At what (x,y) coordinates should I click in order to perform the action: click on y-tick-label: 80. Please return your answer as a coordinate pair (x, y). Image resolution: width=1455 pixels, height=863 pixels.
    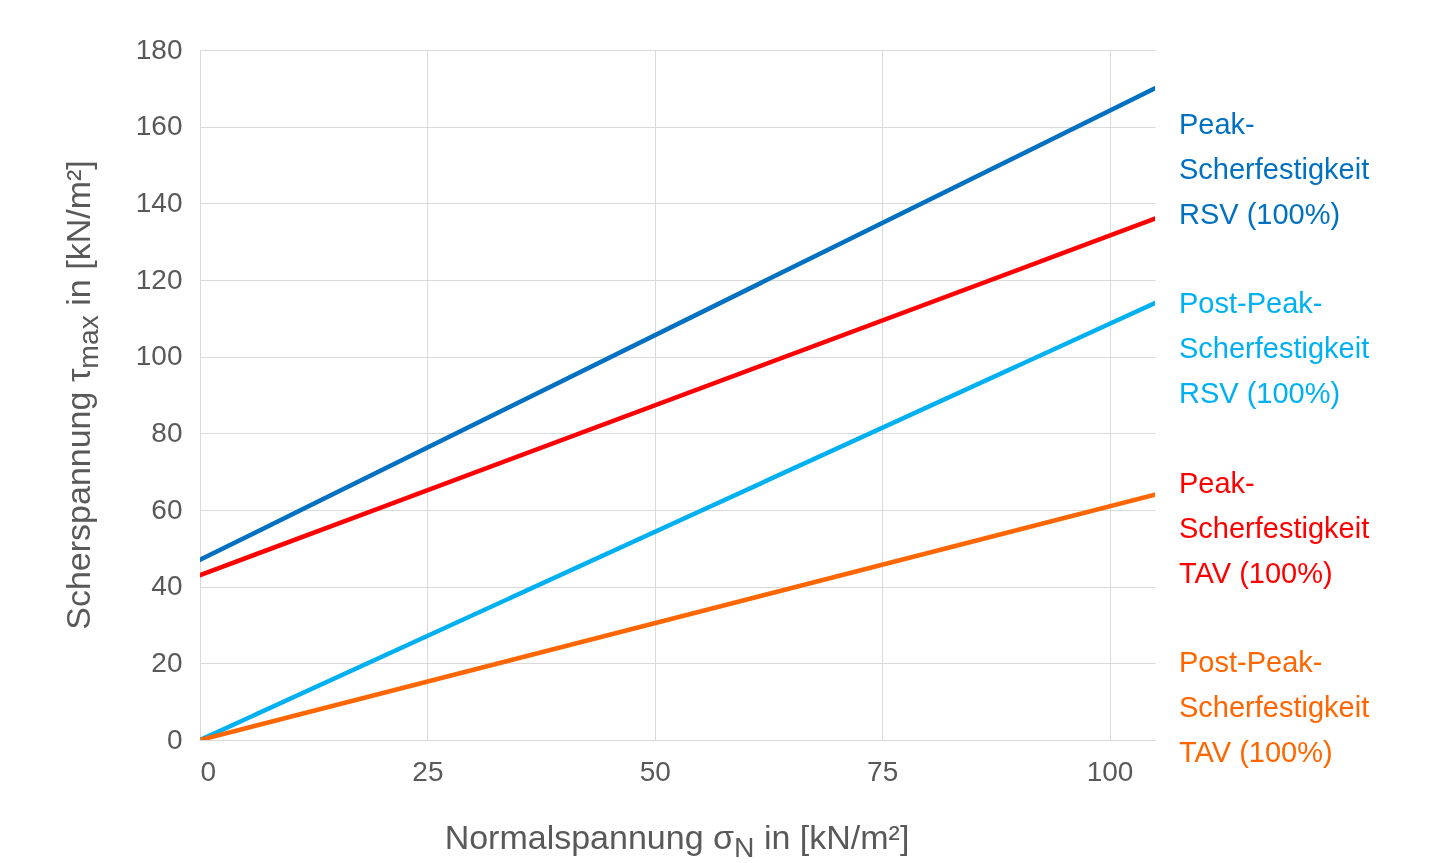
    Looking at the image, I should click on (167, 432).